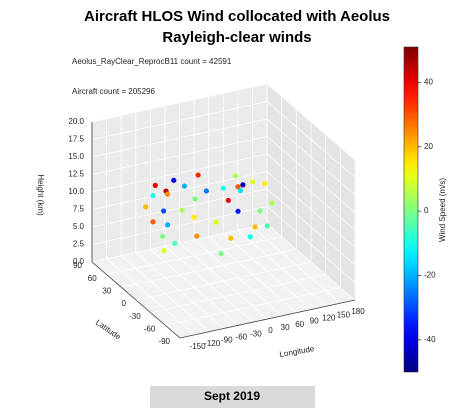 The height and width of the screenshot is (413, 474). I want to click on y-tick-label: 0, so click(124, 303).